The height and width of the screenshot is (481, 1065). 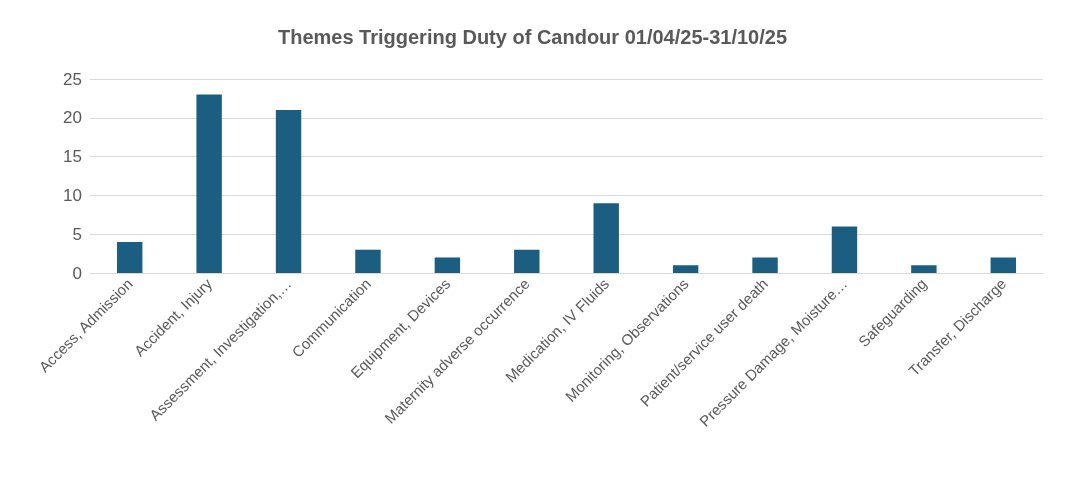 What do you see at coordinates (72, 195) in the screenshot?
I see `y-tick-label: 10` at bounding box center [72, 195].